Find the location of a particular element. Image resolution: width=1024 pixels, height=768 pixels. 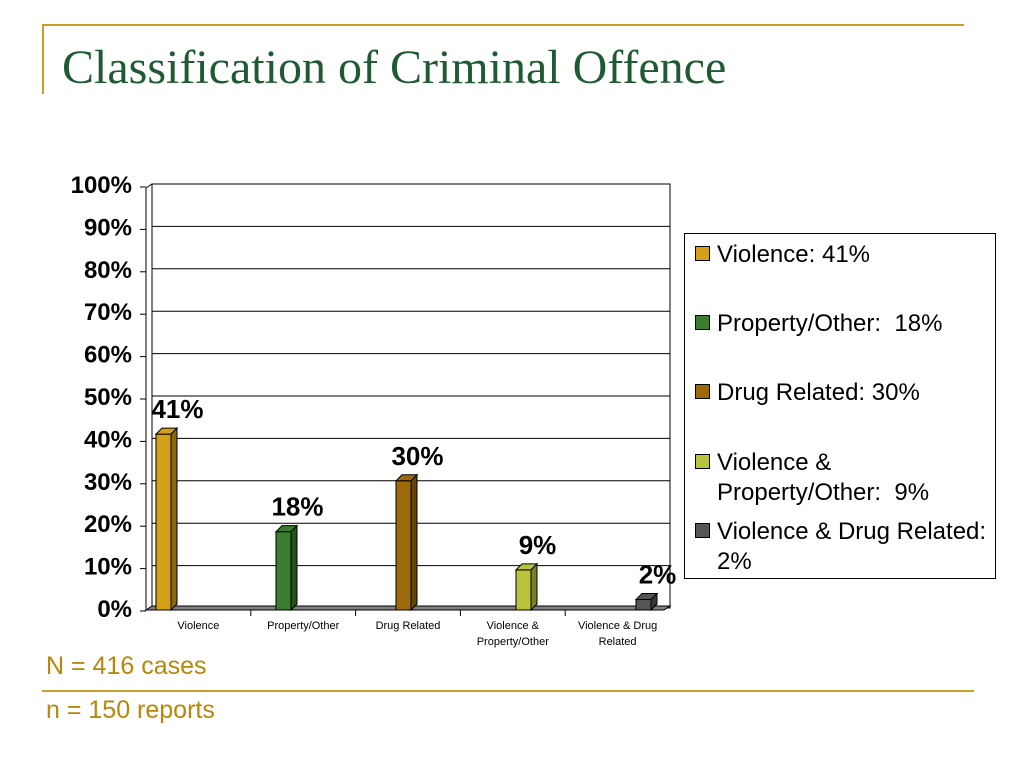

legend-item: Violence: 41% is located at coordinates (846, 255).